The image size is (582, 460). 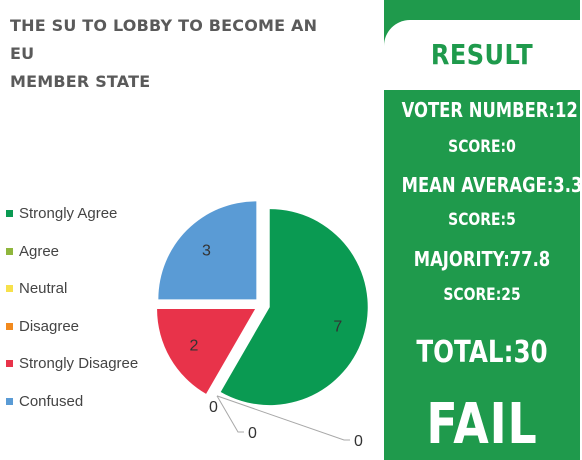 What do you see at coordinates (51, 401) in the screenshot?
I see `legend-label: Confused` at bounding box center [51, 401].